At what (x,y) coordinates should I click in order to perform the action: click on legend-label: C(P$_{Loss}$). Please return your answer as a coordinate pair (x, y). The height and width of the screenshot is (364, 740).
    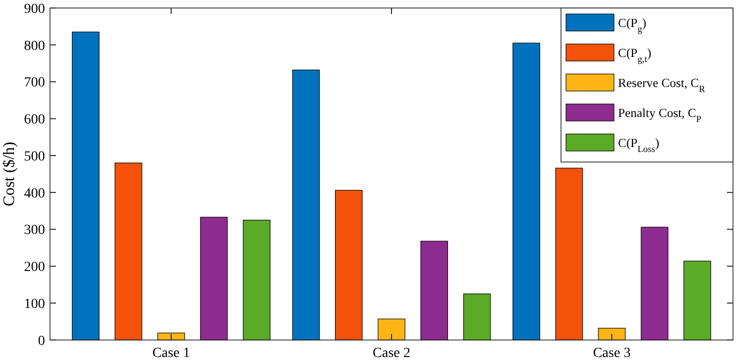
    Looking at the image, I should click on (639, 145).